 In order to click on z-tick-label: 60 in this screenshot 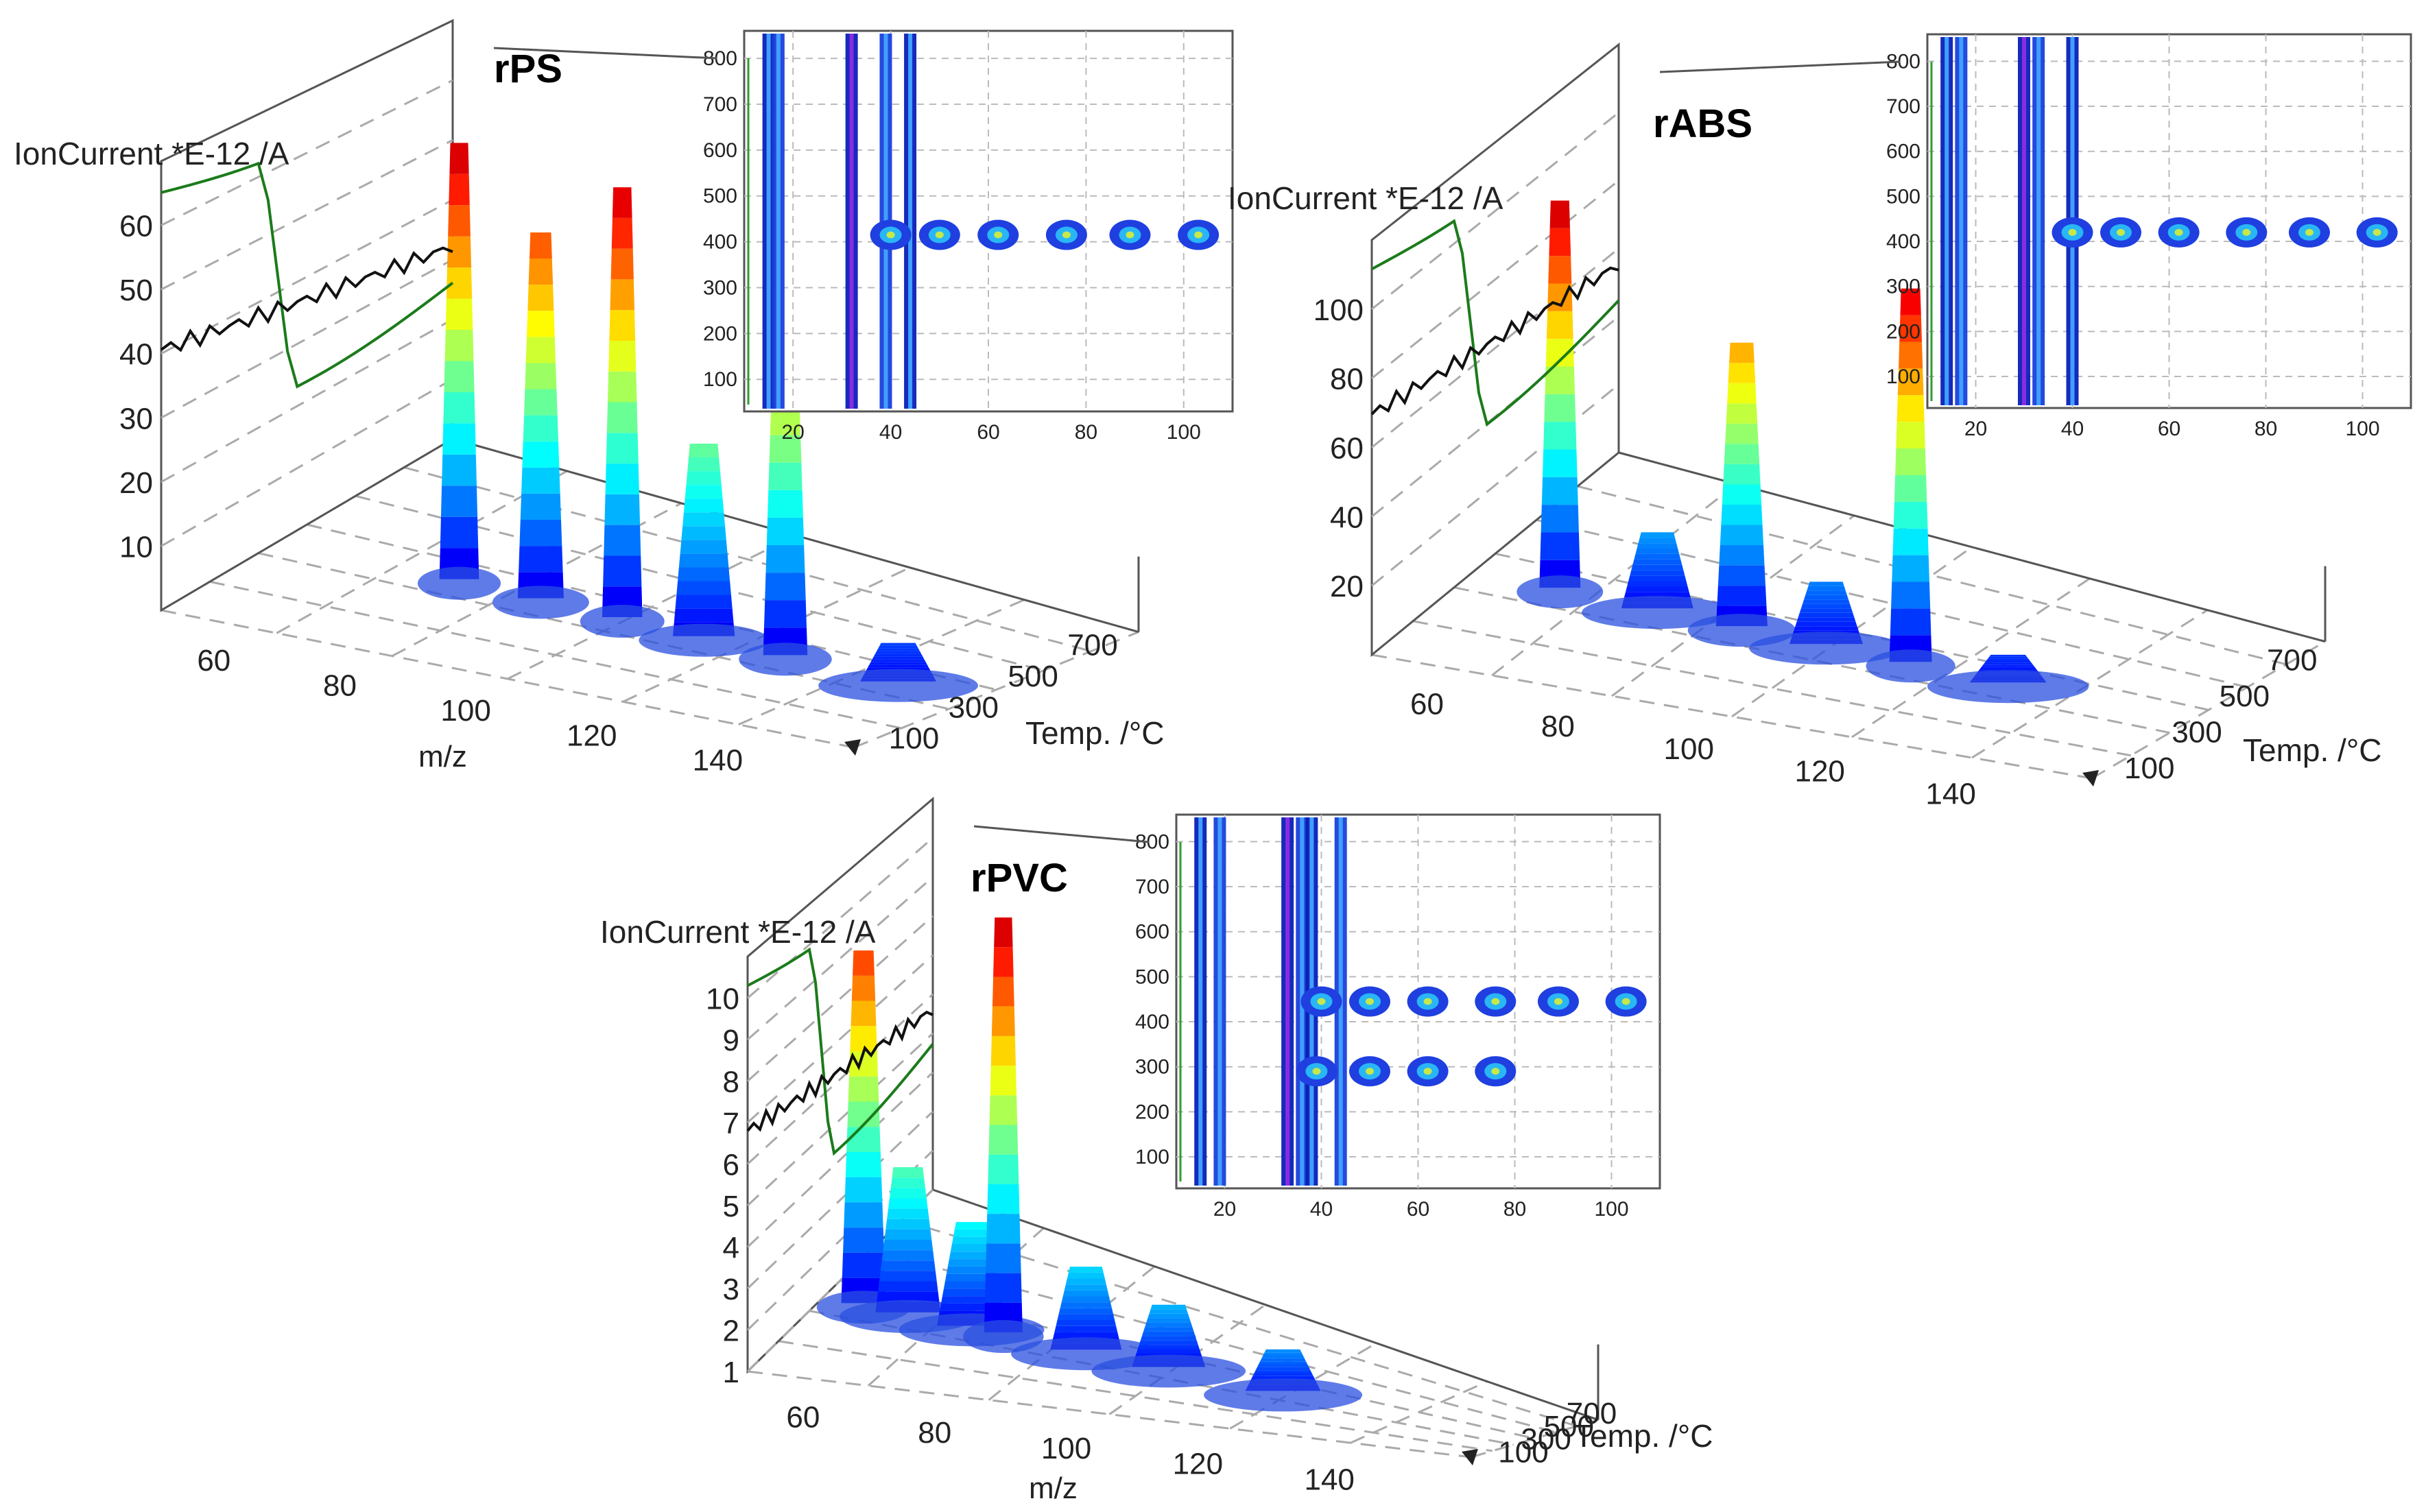, I will do `click(136, 226)`.